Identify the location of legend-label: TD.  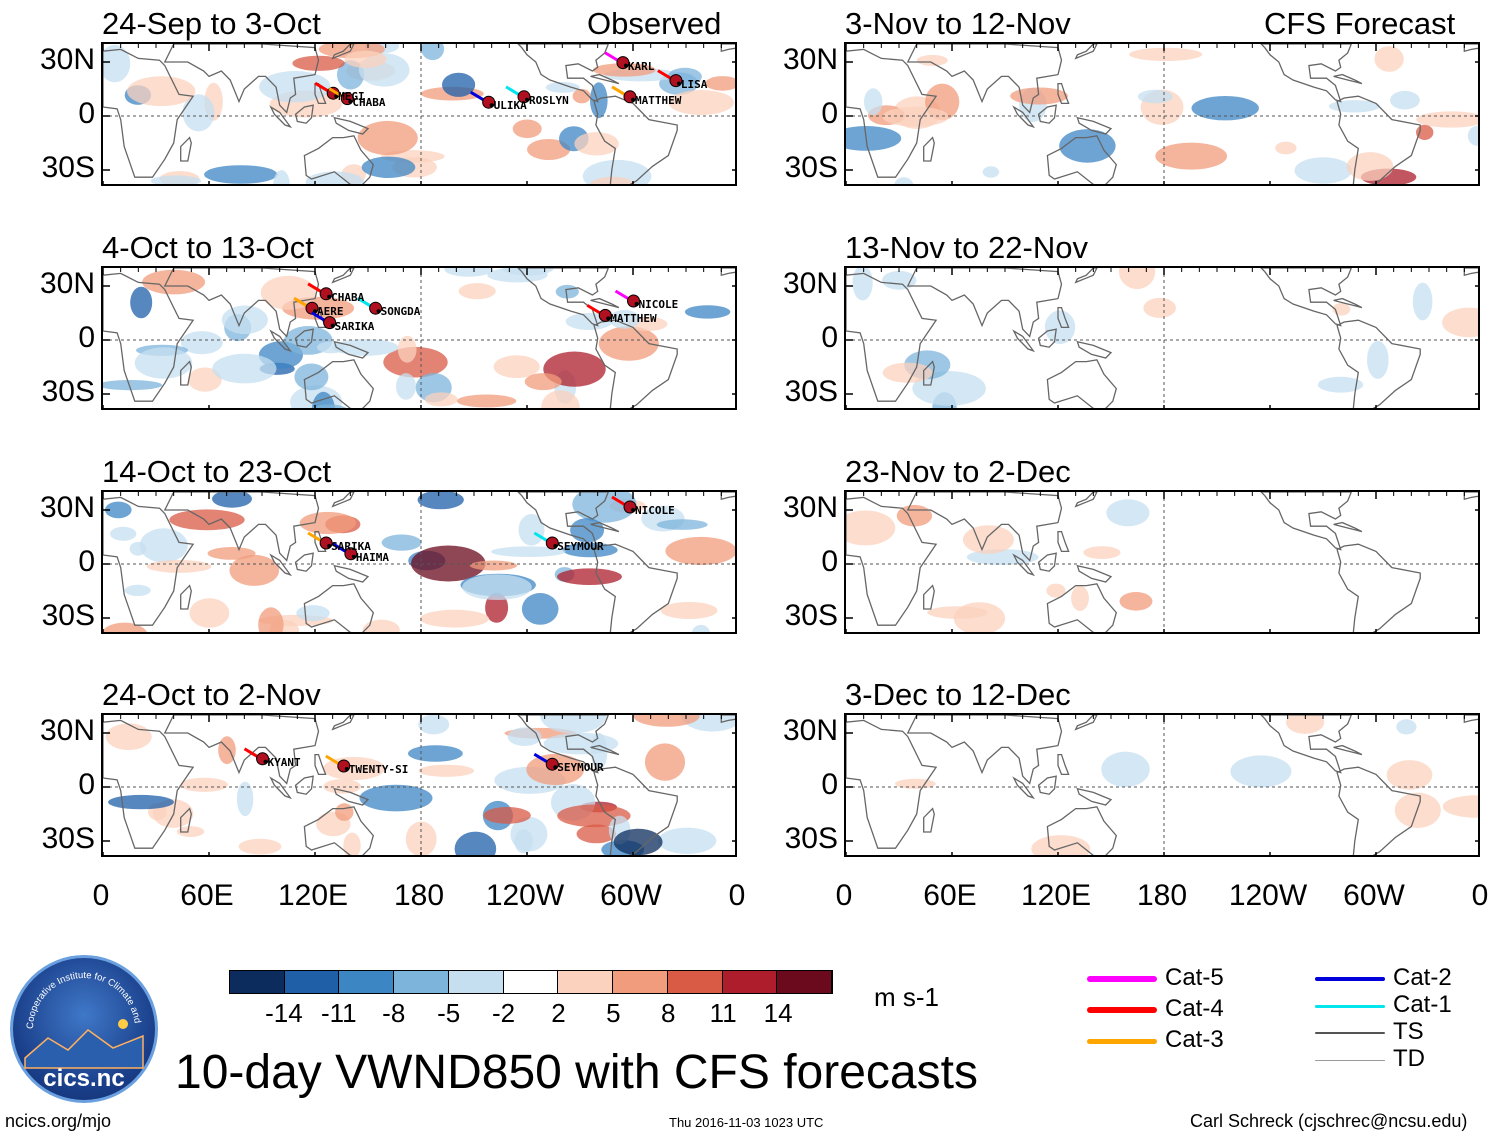
(1409, 1058).